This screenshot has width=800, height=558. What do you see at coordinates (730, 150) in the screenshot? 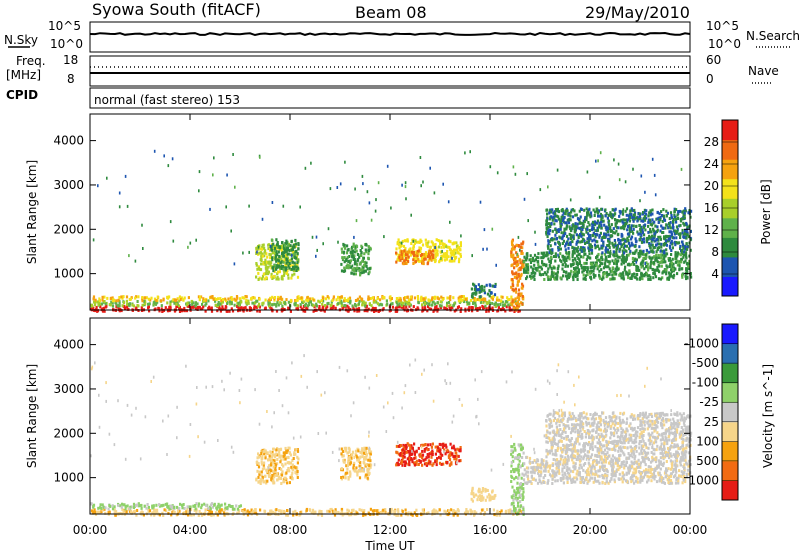
I see `colorbar-swatch` at bounding box center [730, 150].